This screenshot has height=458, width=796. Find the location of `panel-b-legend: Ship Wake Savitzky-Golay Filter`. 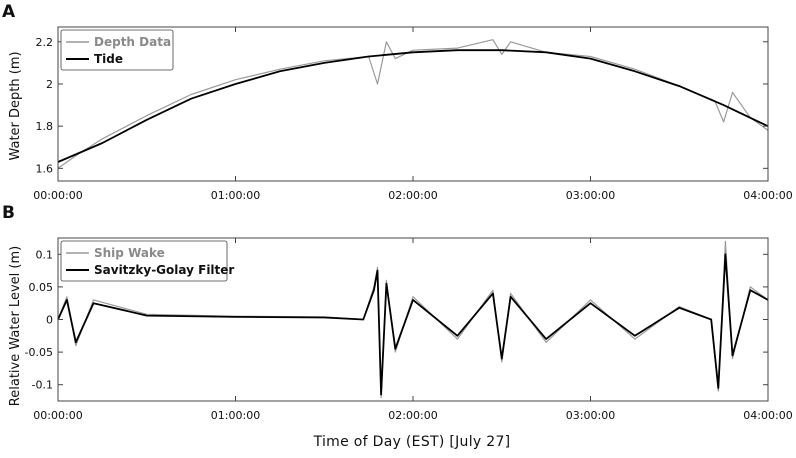

panel-b-legend: Ship Wake Savitzky-Golay Filter is located at coordinates (147, 261).